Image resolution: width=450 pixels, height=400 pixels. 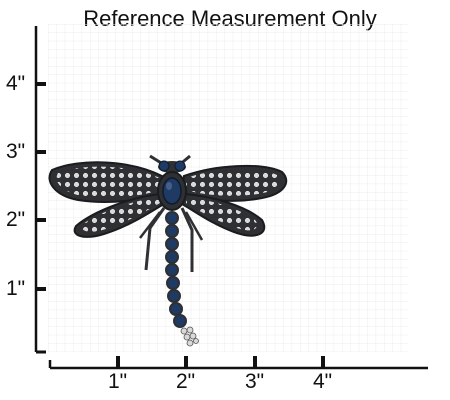 I want to click on y-tick-label: 3", so click(x=16, y=151).